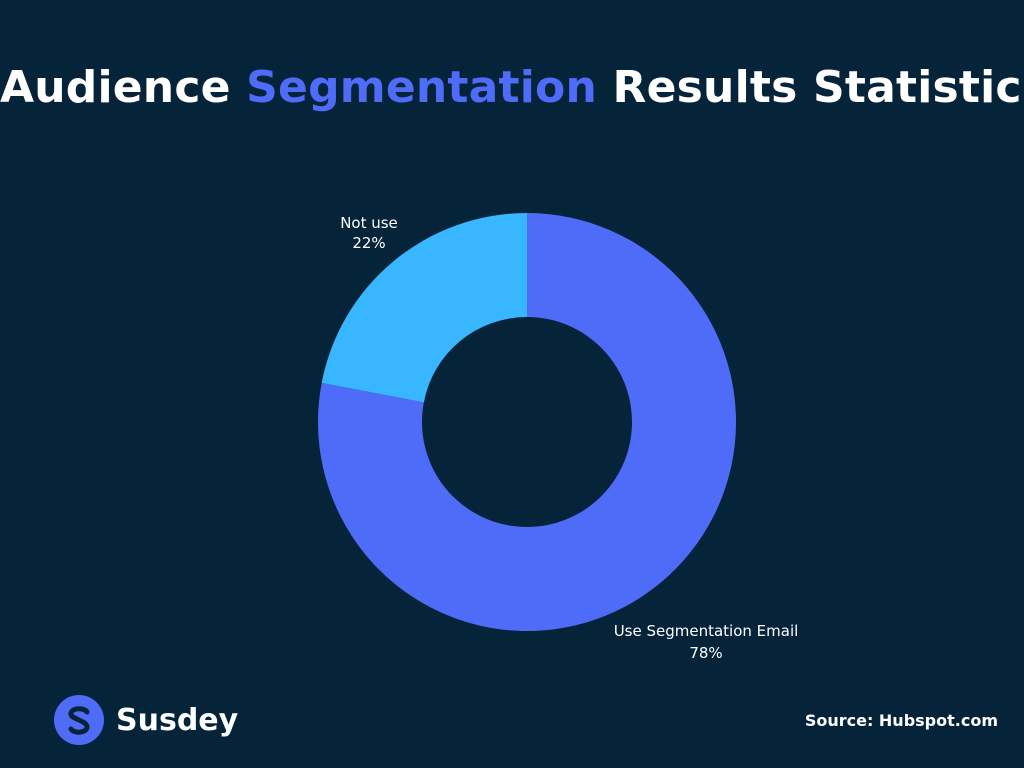 Image resolution: width=1024 pixels, height=768 pixels. What do you see at coordinates (422, 87) in the screenshot?
I see `title-accent: Segmentation` at bounding box center [422, 87].